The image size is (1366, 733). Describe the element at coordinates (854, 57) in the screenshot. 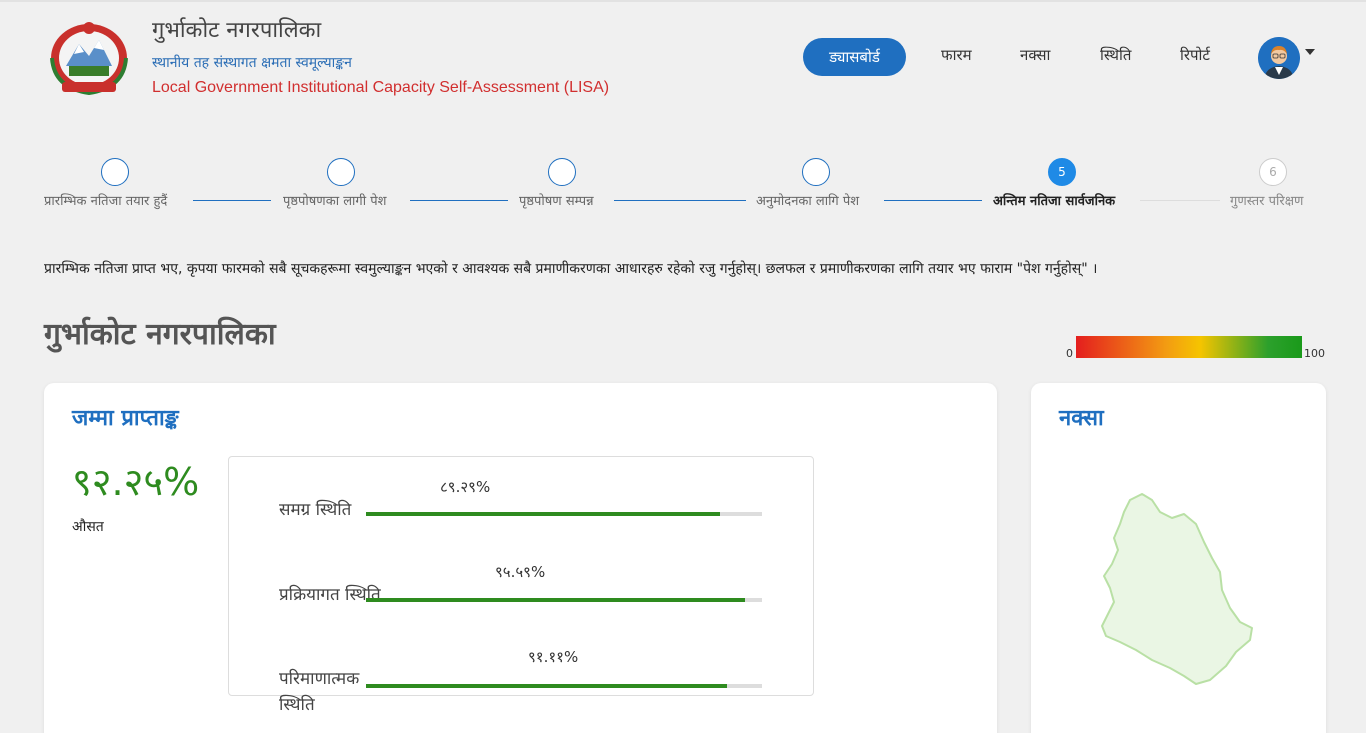

I see `nav-dashboard-button: ड्यासबोर्ड` at that location.